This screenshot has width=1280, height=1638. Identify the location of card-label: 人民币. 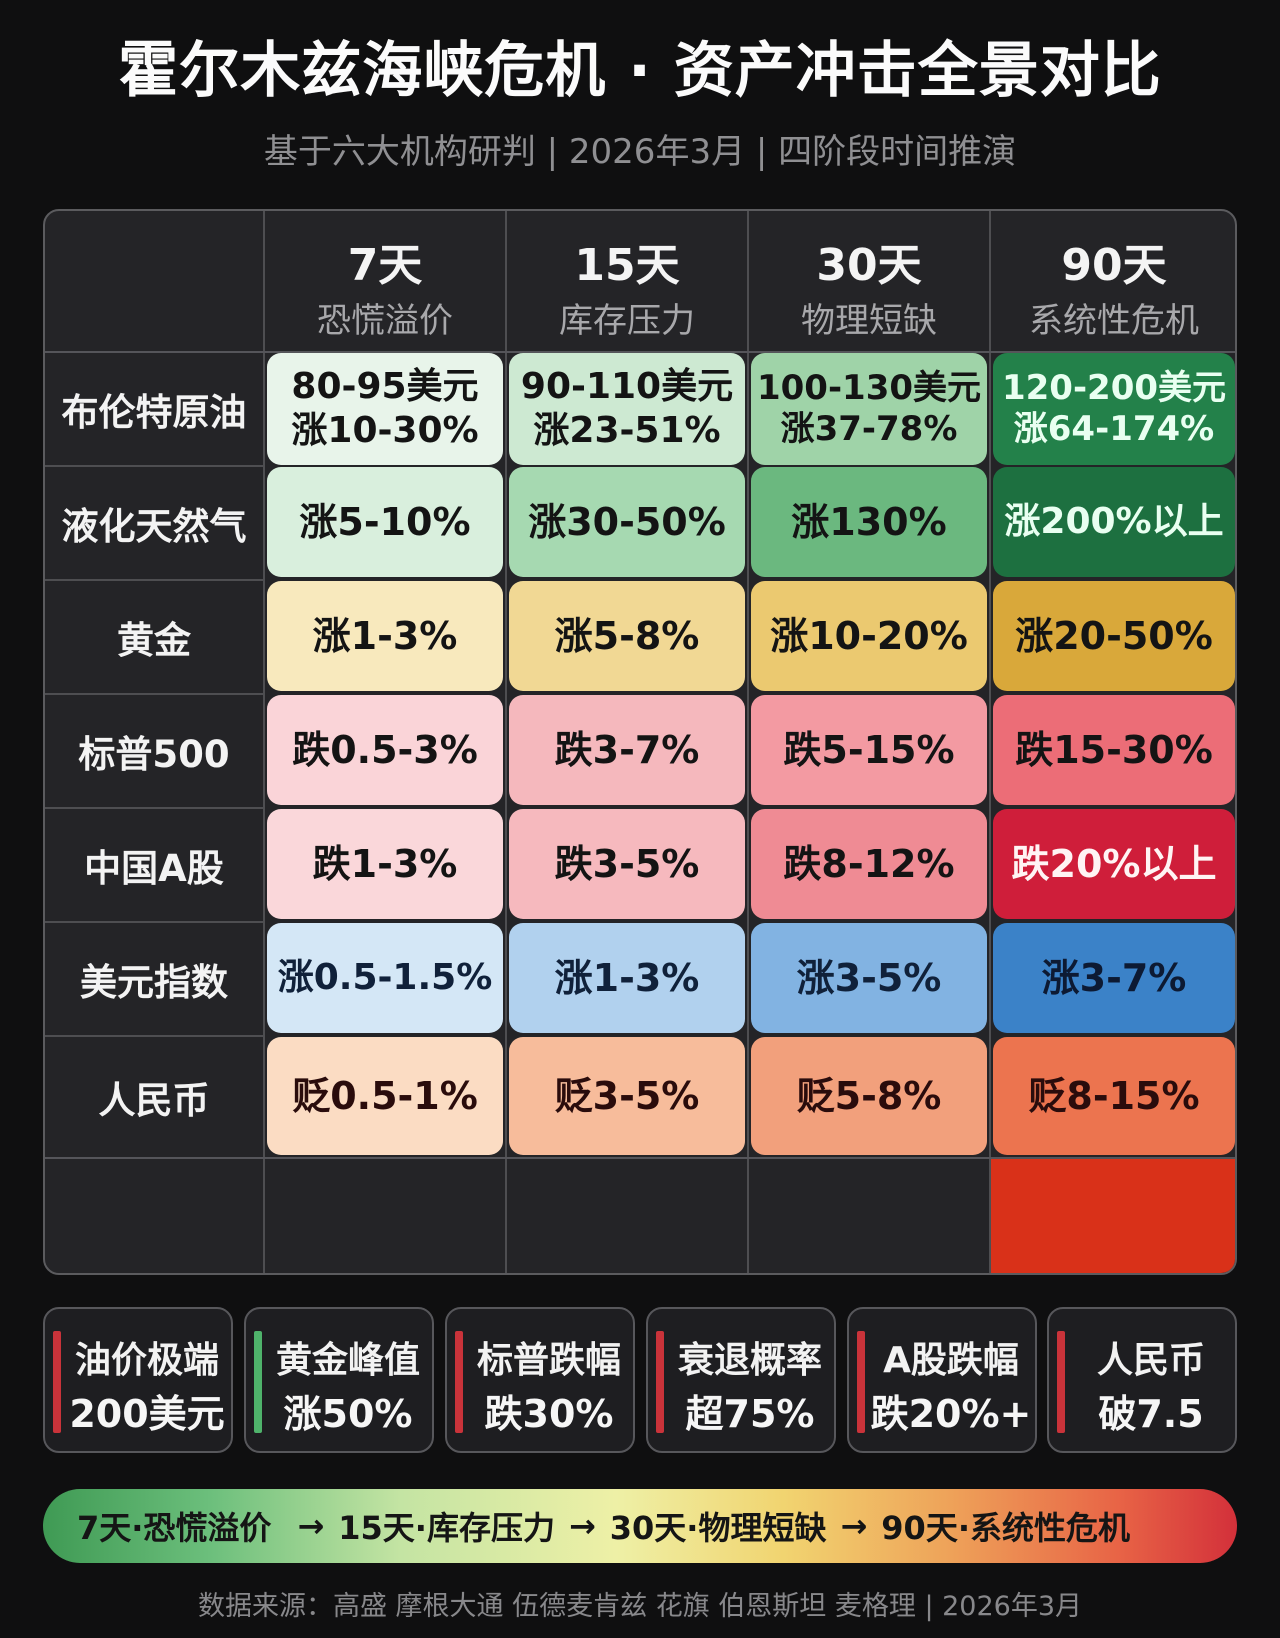
(1150, 1360).